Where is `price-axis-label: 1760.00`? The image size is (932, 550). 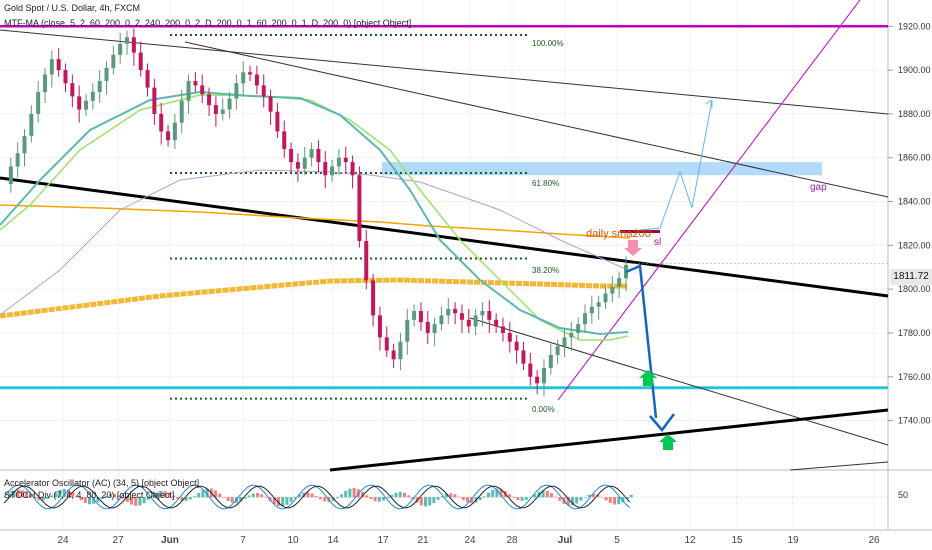
price-axis-label: 1760.00 is located at coordinates (914, 377).